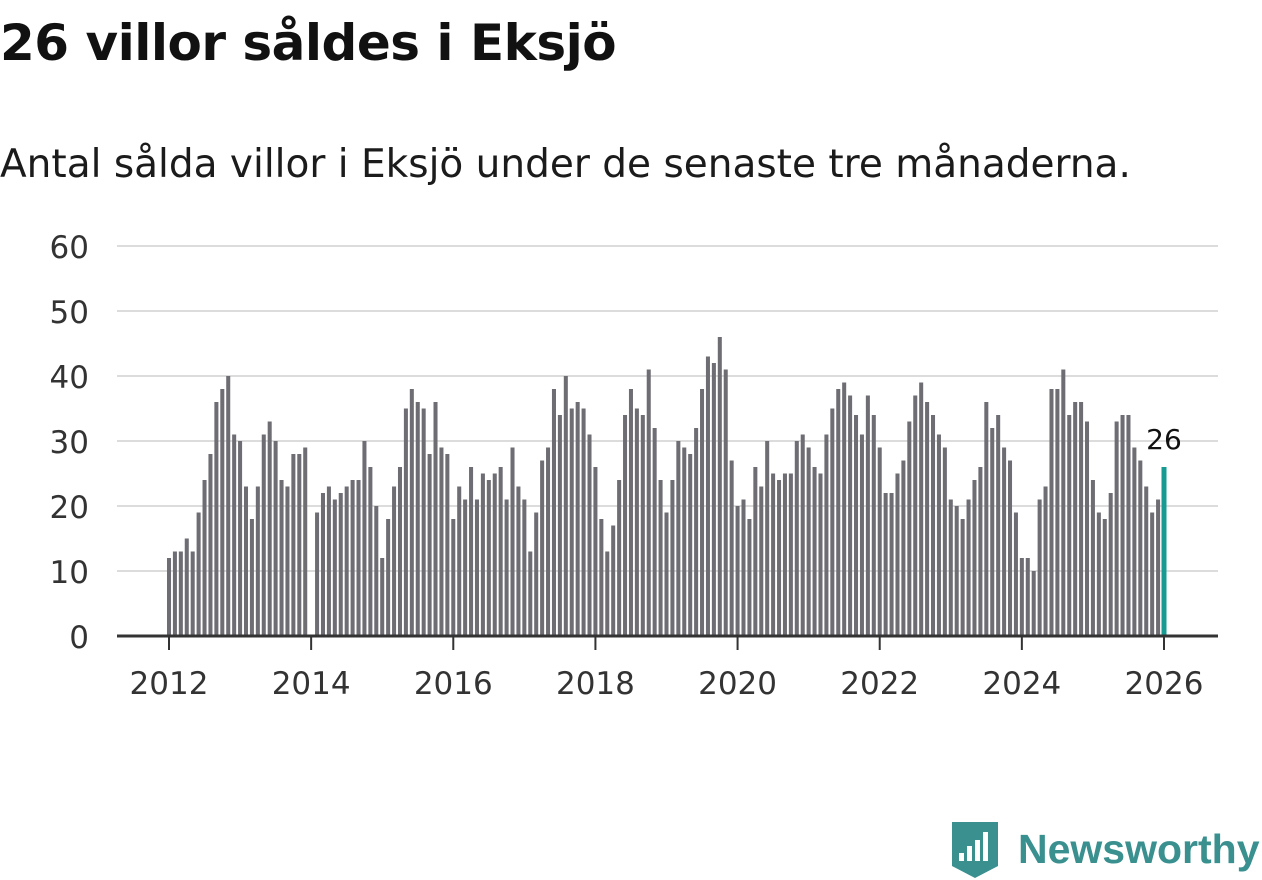 Image resolution: width=1262 pixels, height=880 pixels. What do you see at coordinates (975, 850) in the screenshot?
I see `newsworthy-logo-icon` at bounding box center [975, 850].